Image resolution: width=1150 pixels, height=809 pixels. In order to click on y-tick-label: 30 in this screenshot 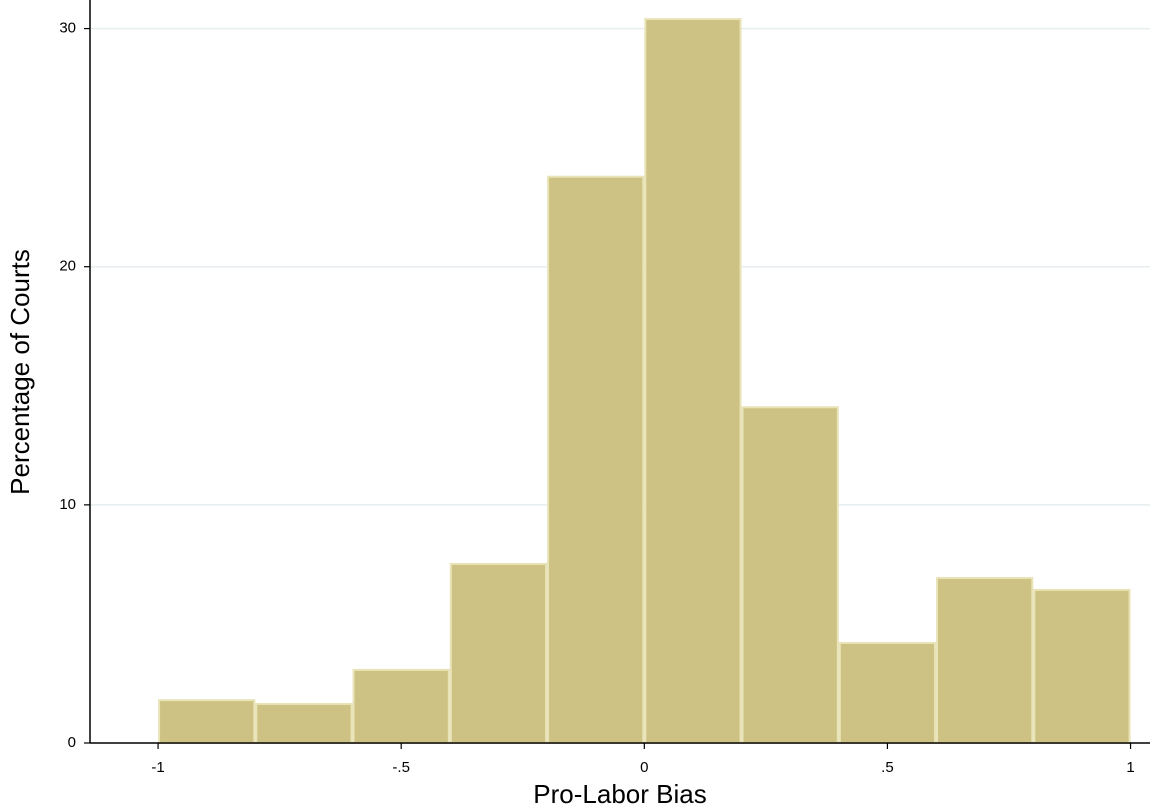, I will do `click(67, 28)`.